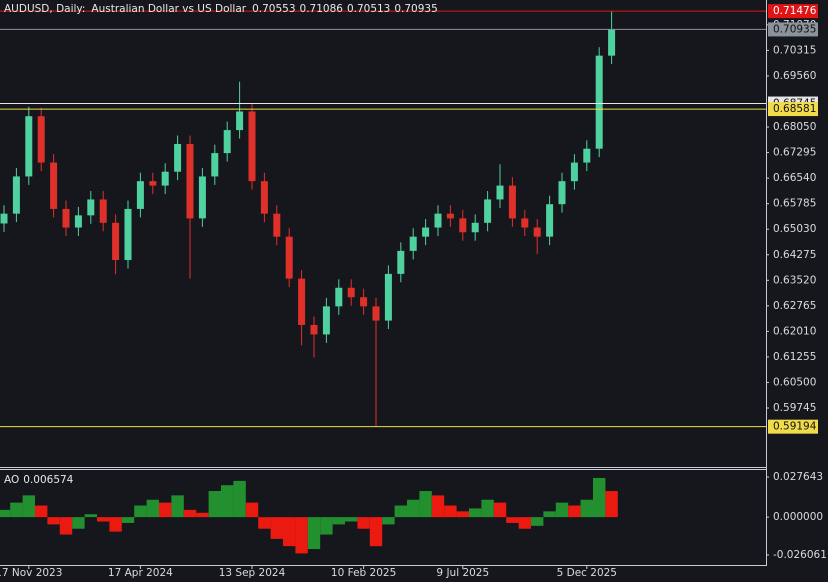  What do you see at coordinates (48, 480) in the screenshot?
I see `indicator-value: 0.006574` at bounding box center [48, 480].